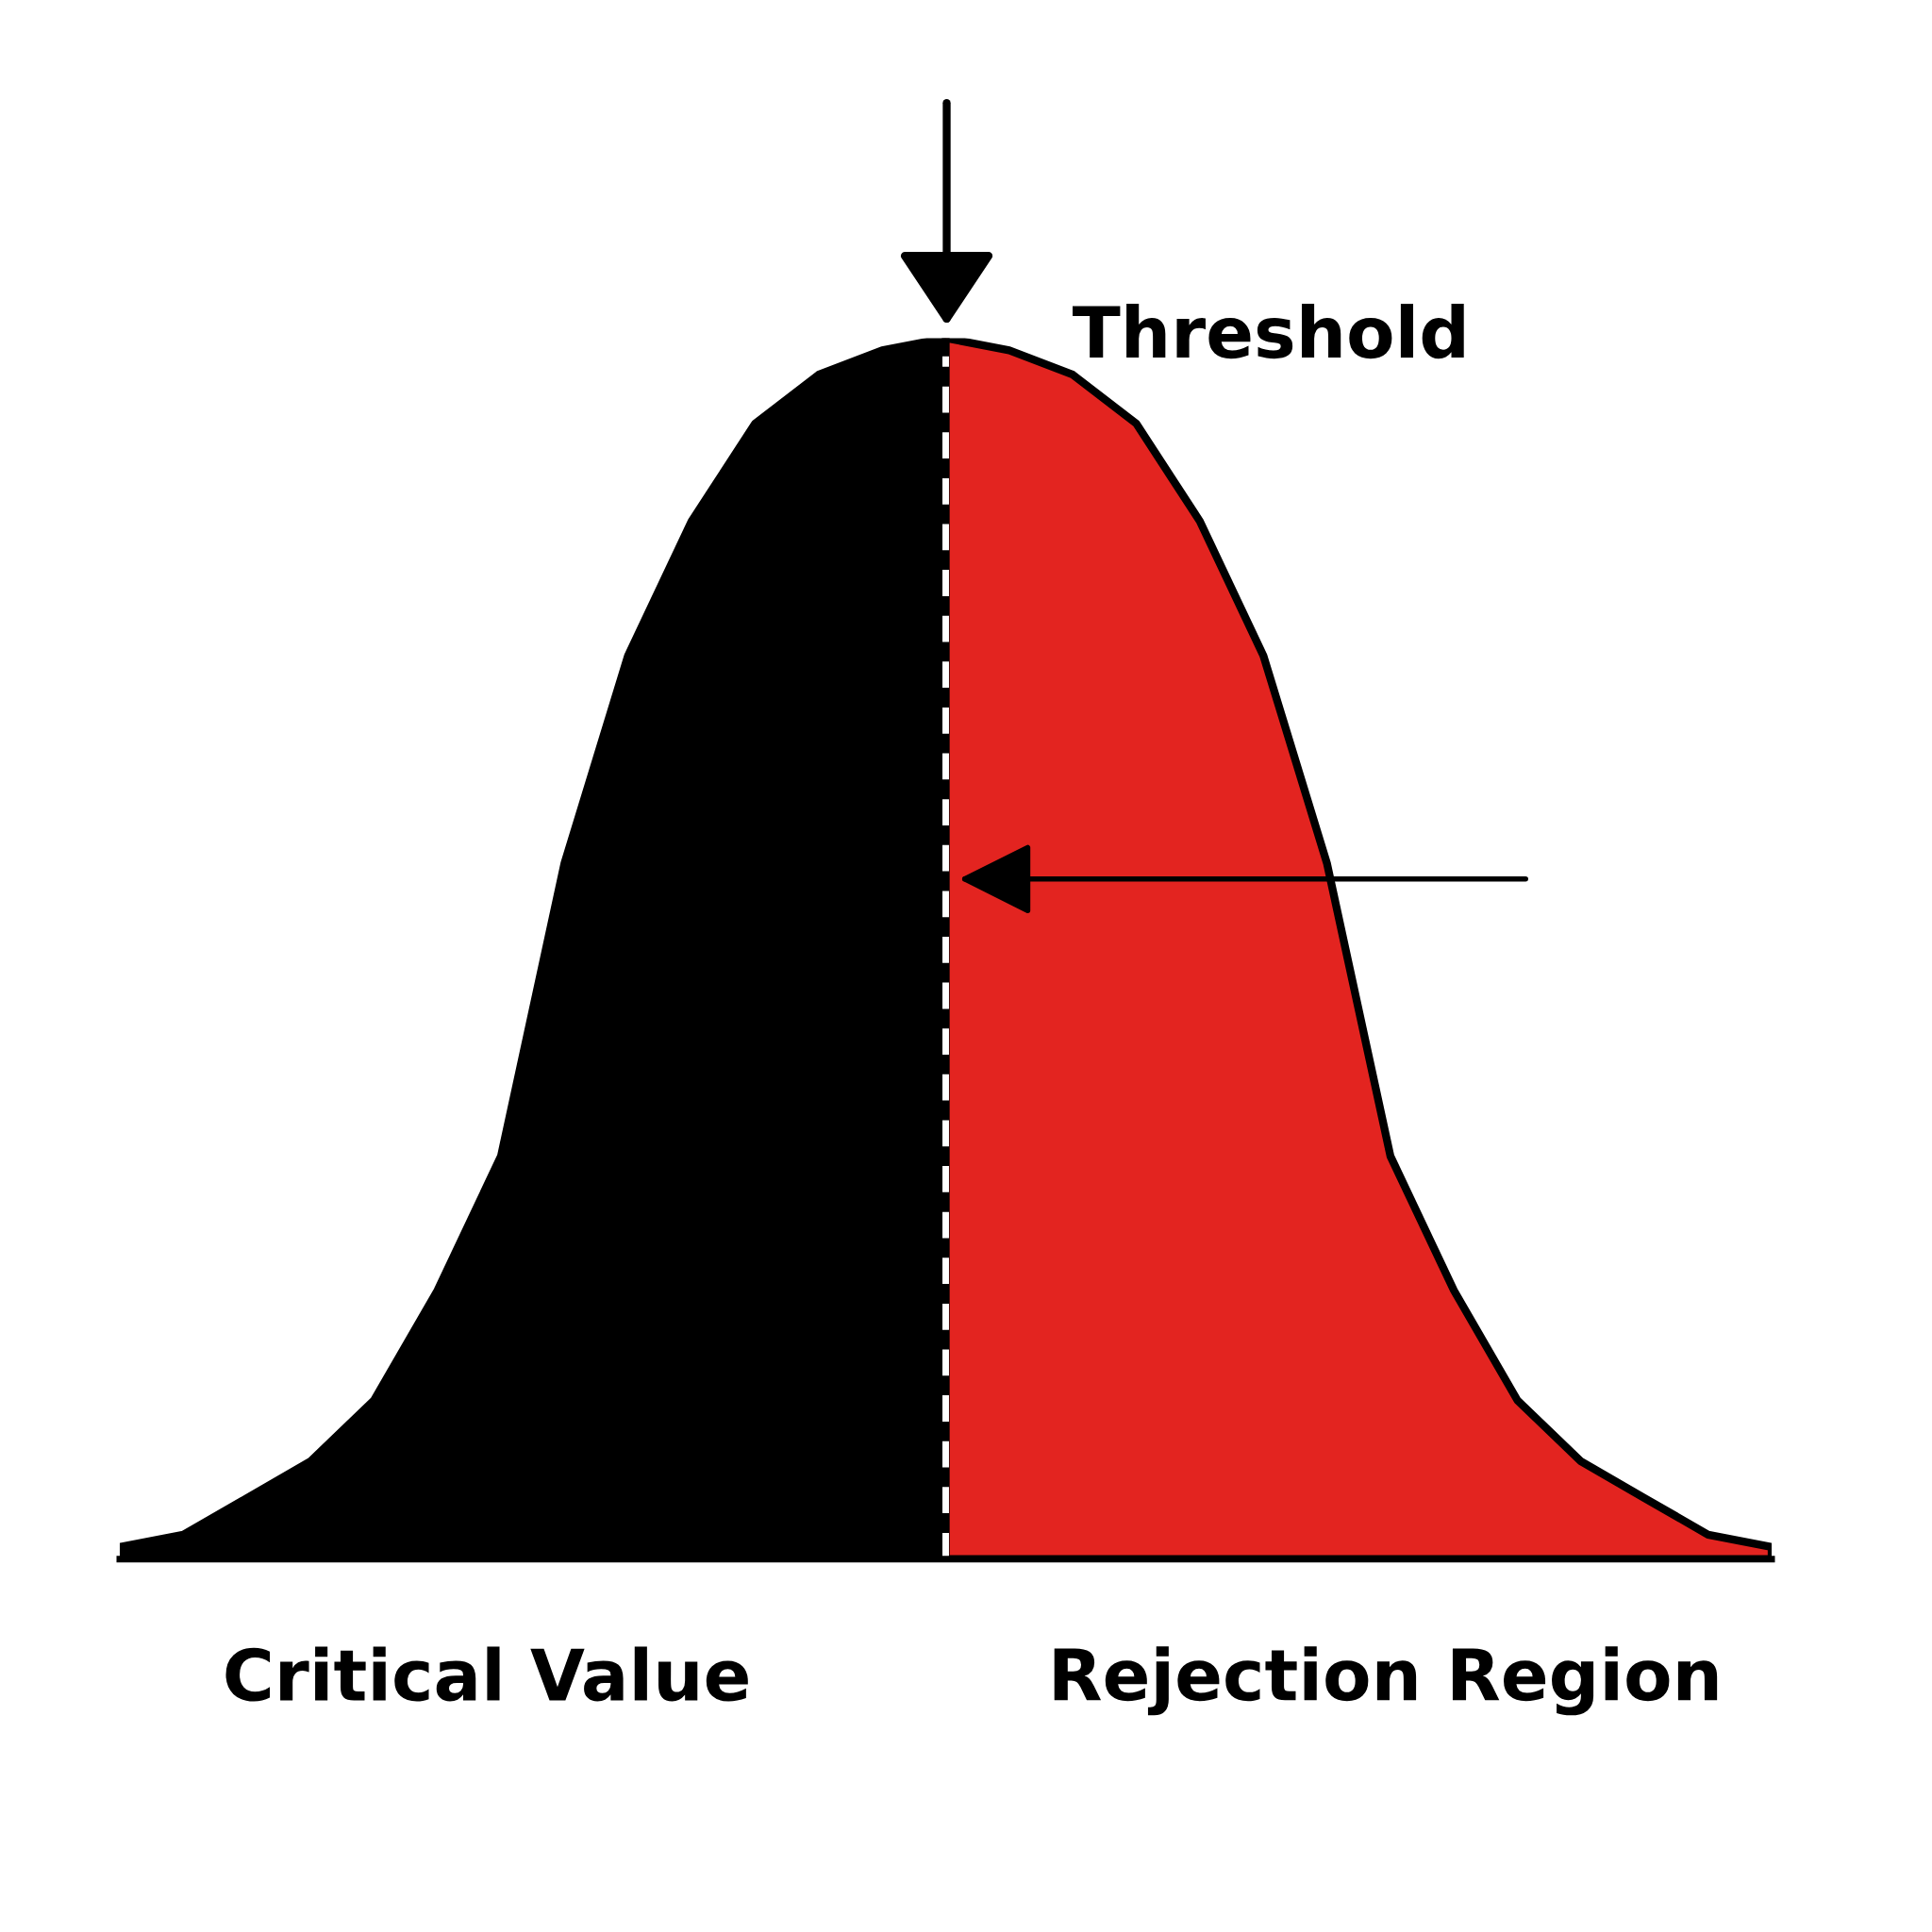 This screenshot has width=1932, height=1932. Describe the element at coordinates (1268, 331) in the screenshot. I see `annotation: Threshold` at that location.